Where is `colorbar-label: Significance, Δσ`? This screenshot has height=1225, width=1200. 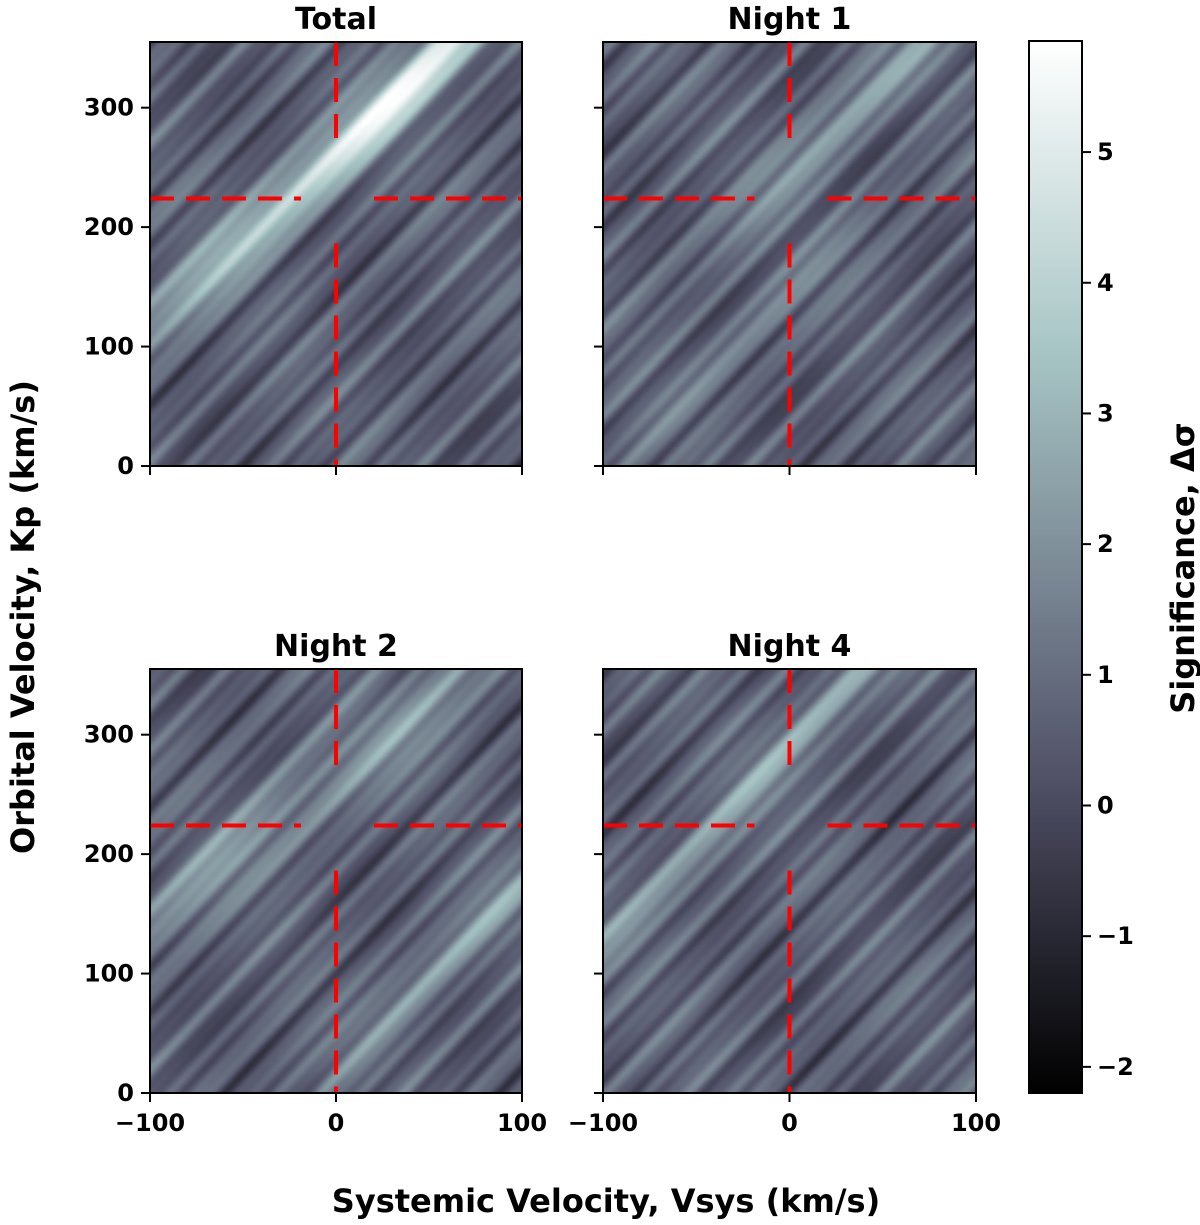
colorbar-label: Significance, Δσ is located at coordinates (1182, 567).